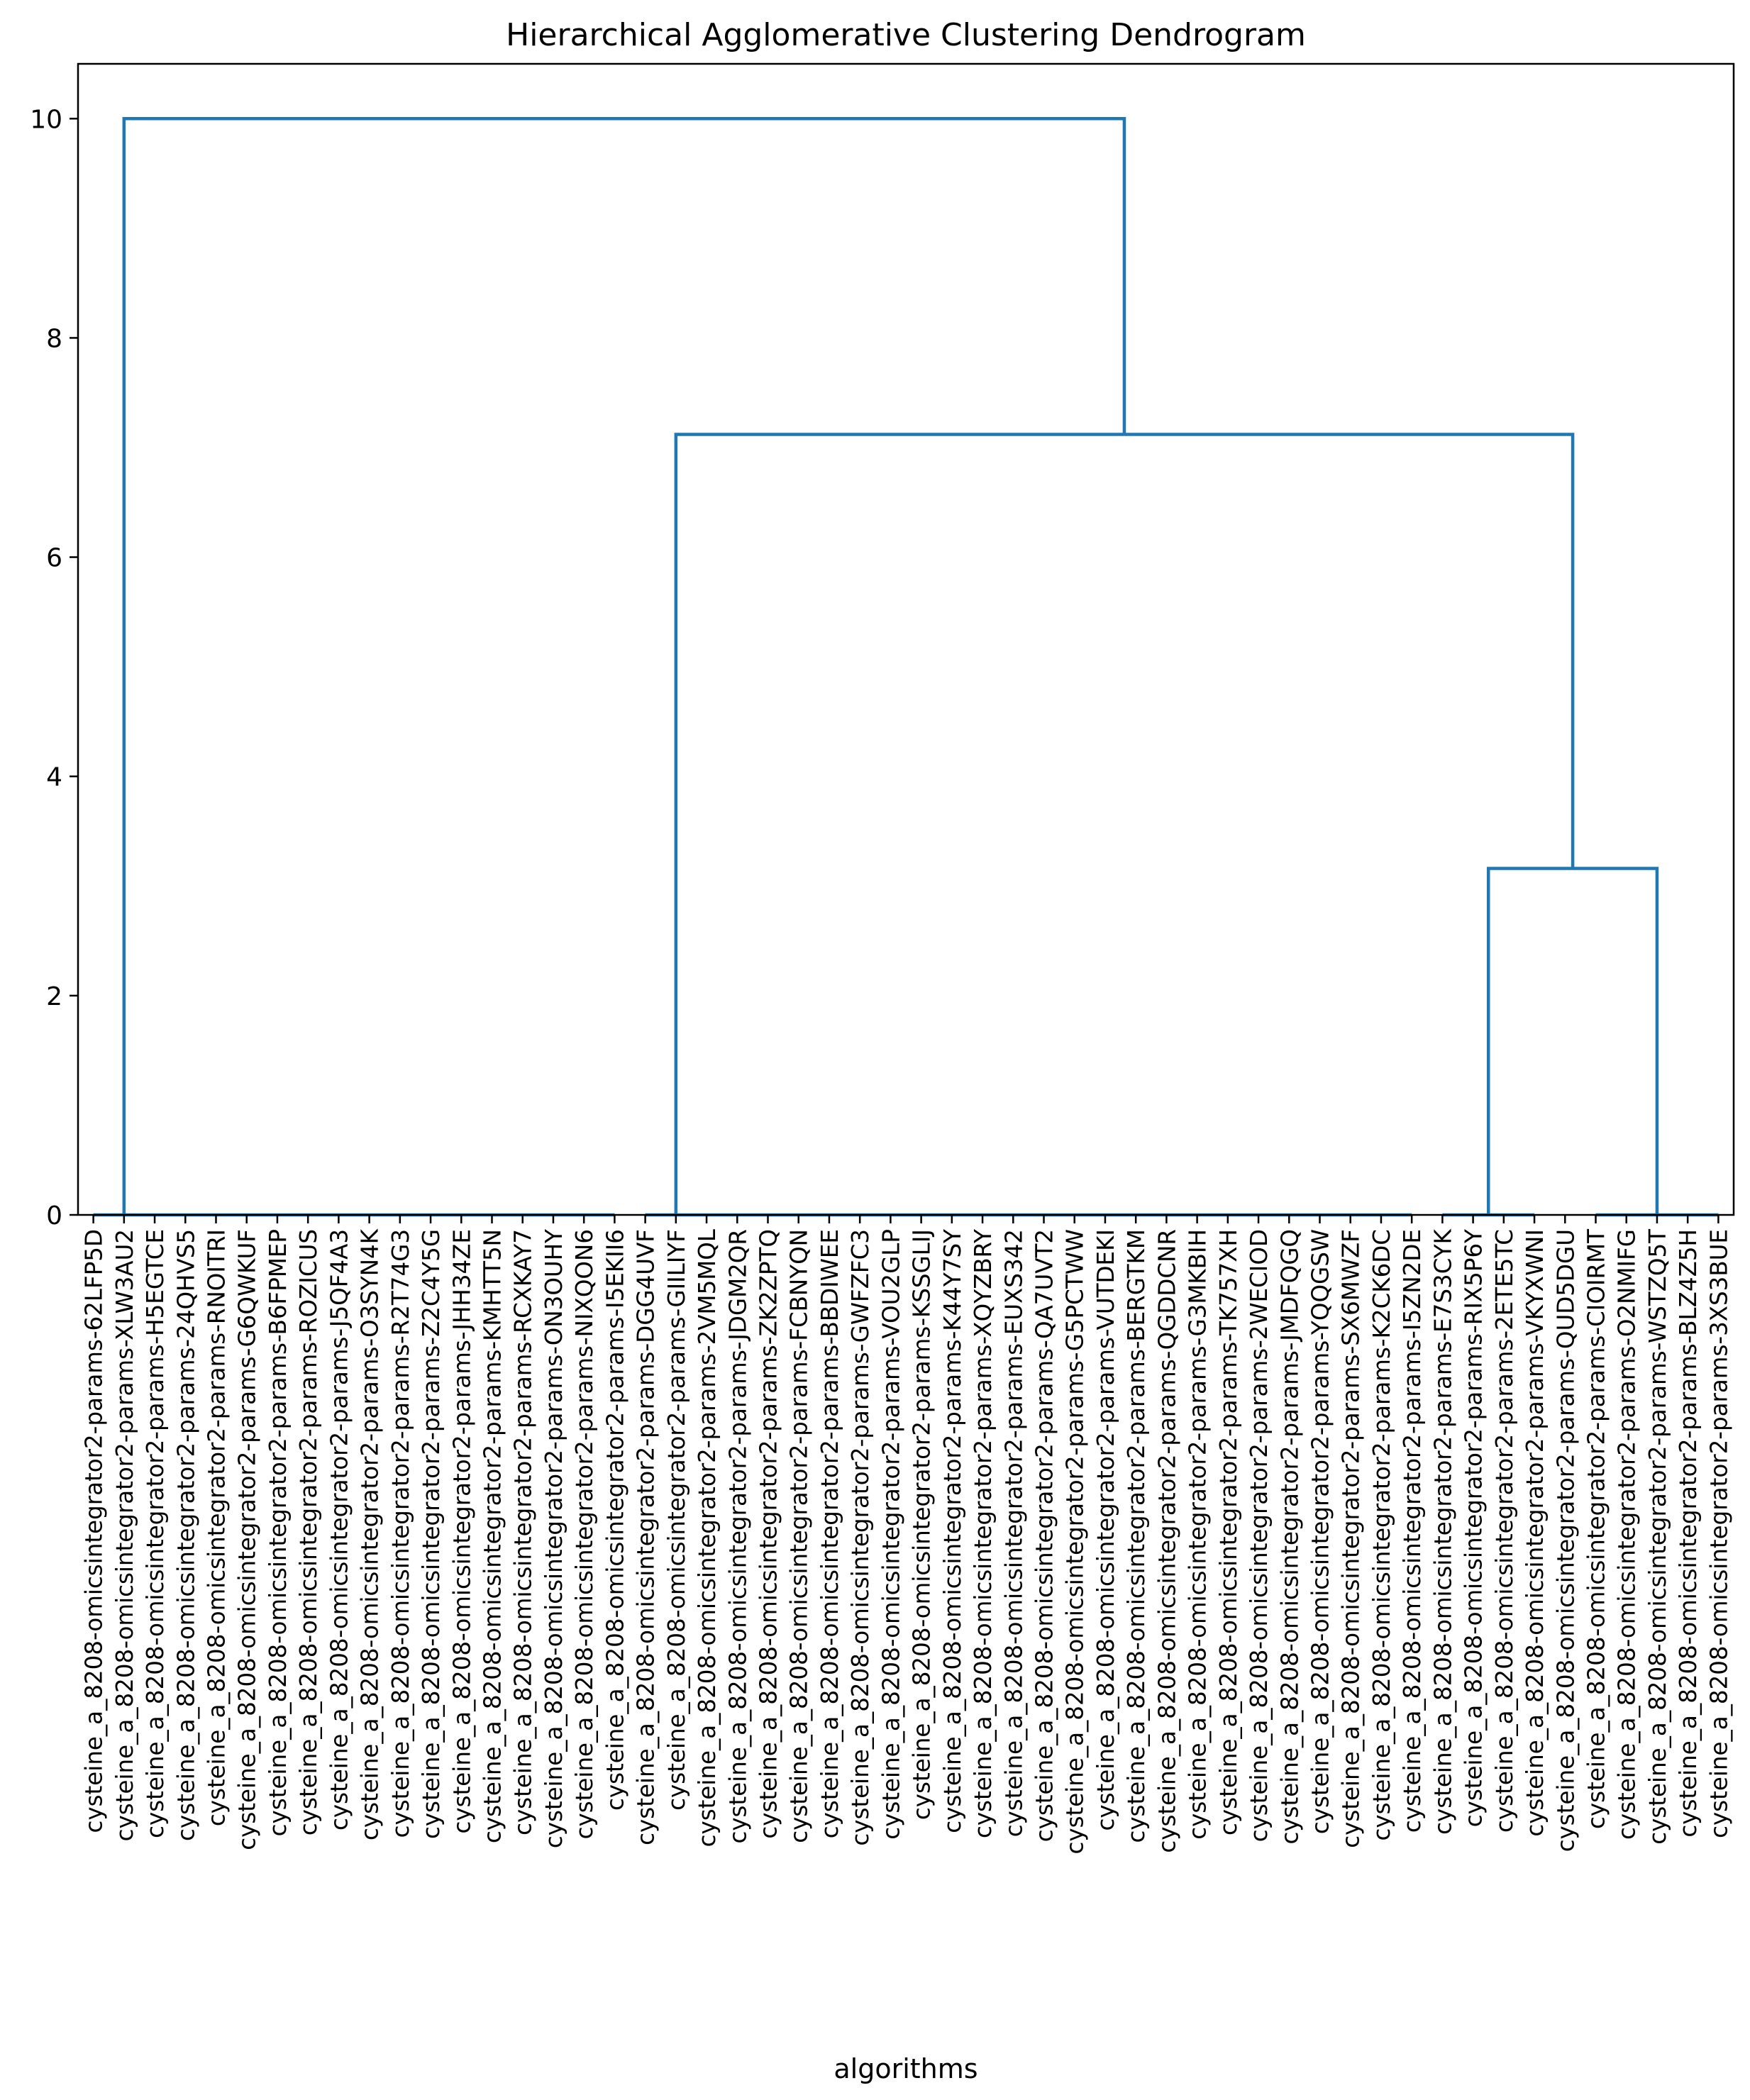 The height and width of the screenshot is (2100, 1750). I want to click on y-tick-label: 0, so click(54, 1215).